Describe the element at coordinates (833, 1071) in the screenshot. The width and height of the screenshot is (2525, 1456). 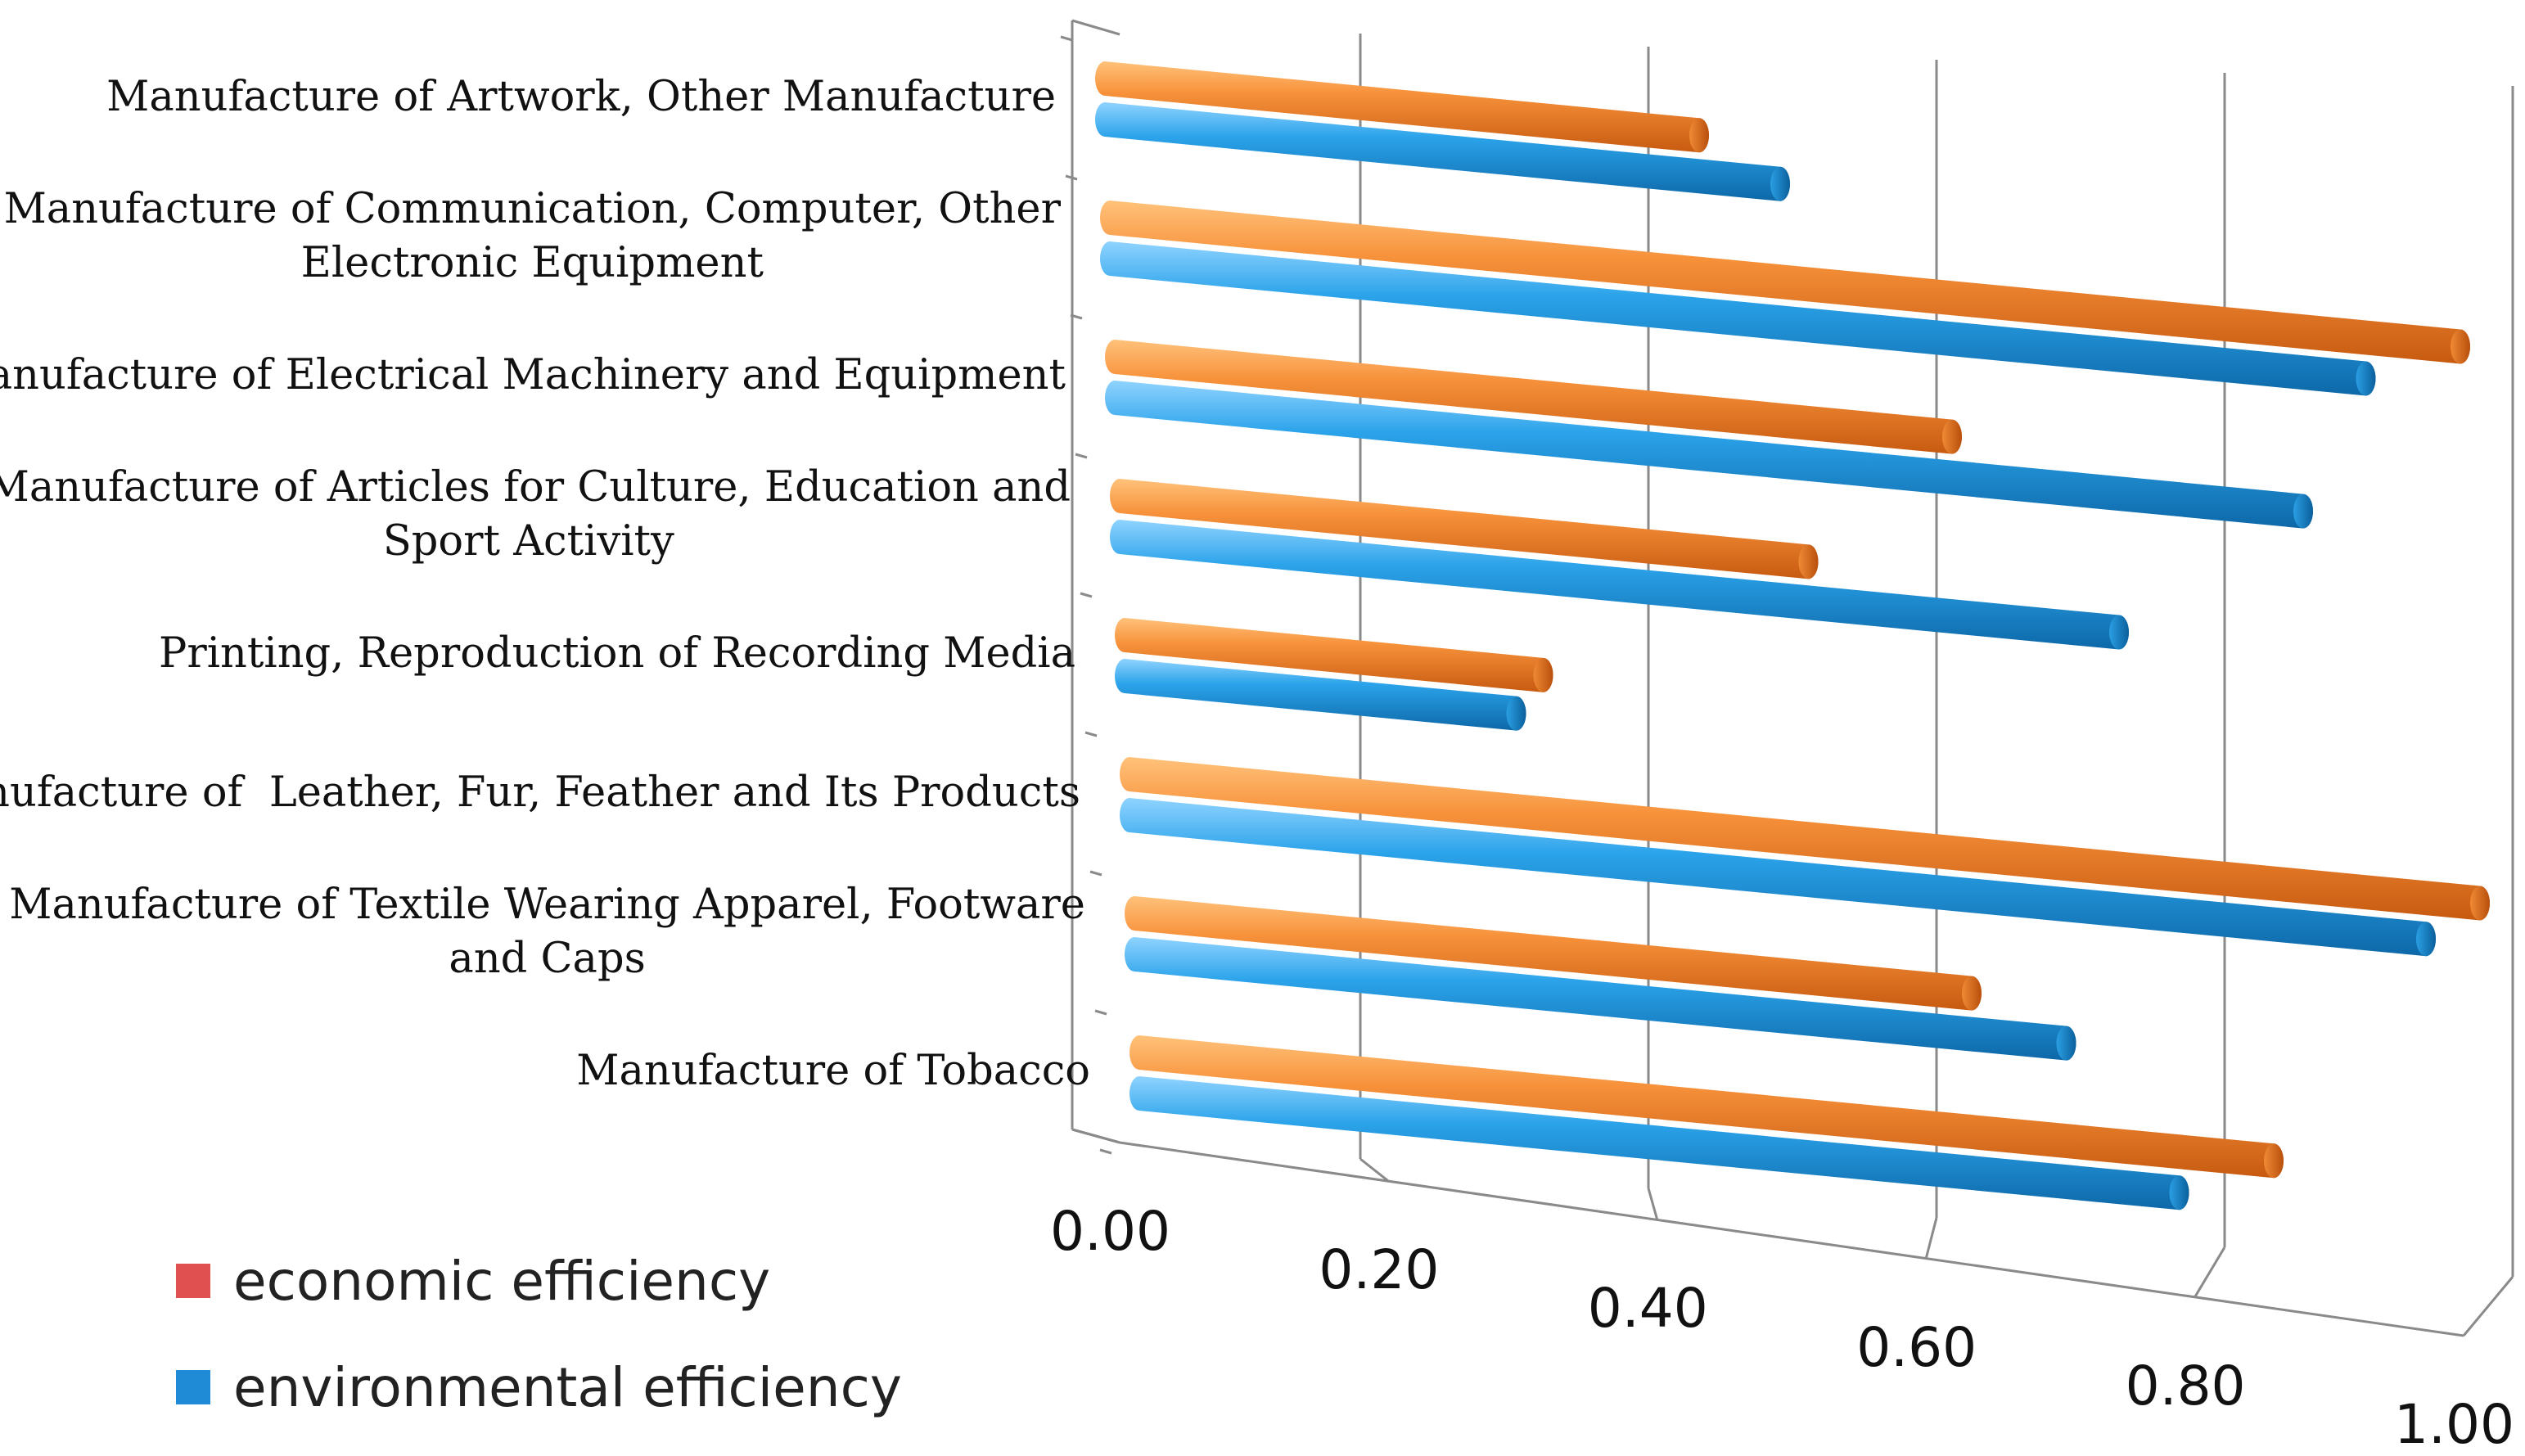
I see `category-label-7: Manufacture of Tobacco` at that location.